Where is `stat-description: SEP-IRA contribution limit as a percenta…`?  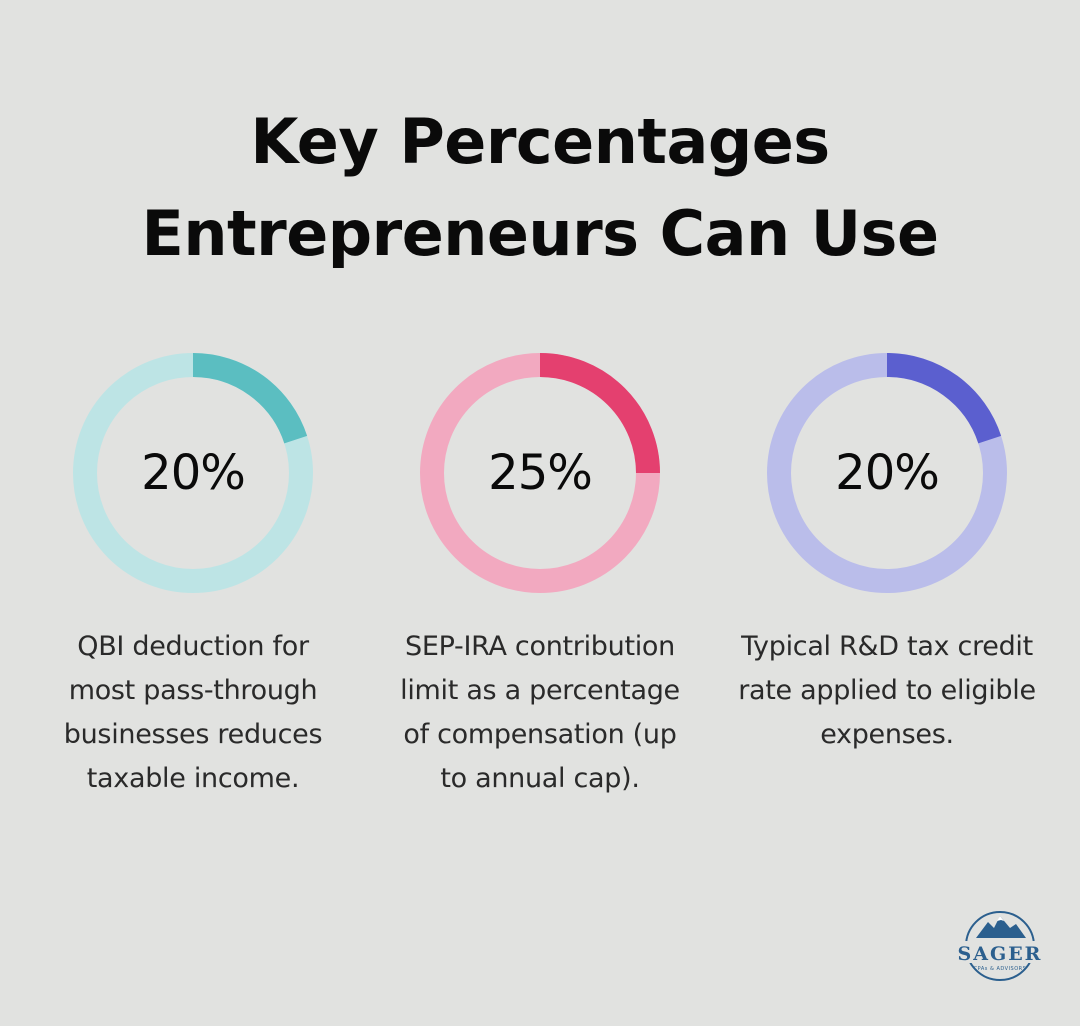
stat-description: SEP-IRA contribution limit as a percenta… is located at coordinates (540, 712).